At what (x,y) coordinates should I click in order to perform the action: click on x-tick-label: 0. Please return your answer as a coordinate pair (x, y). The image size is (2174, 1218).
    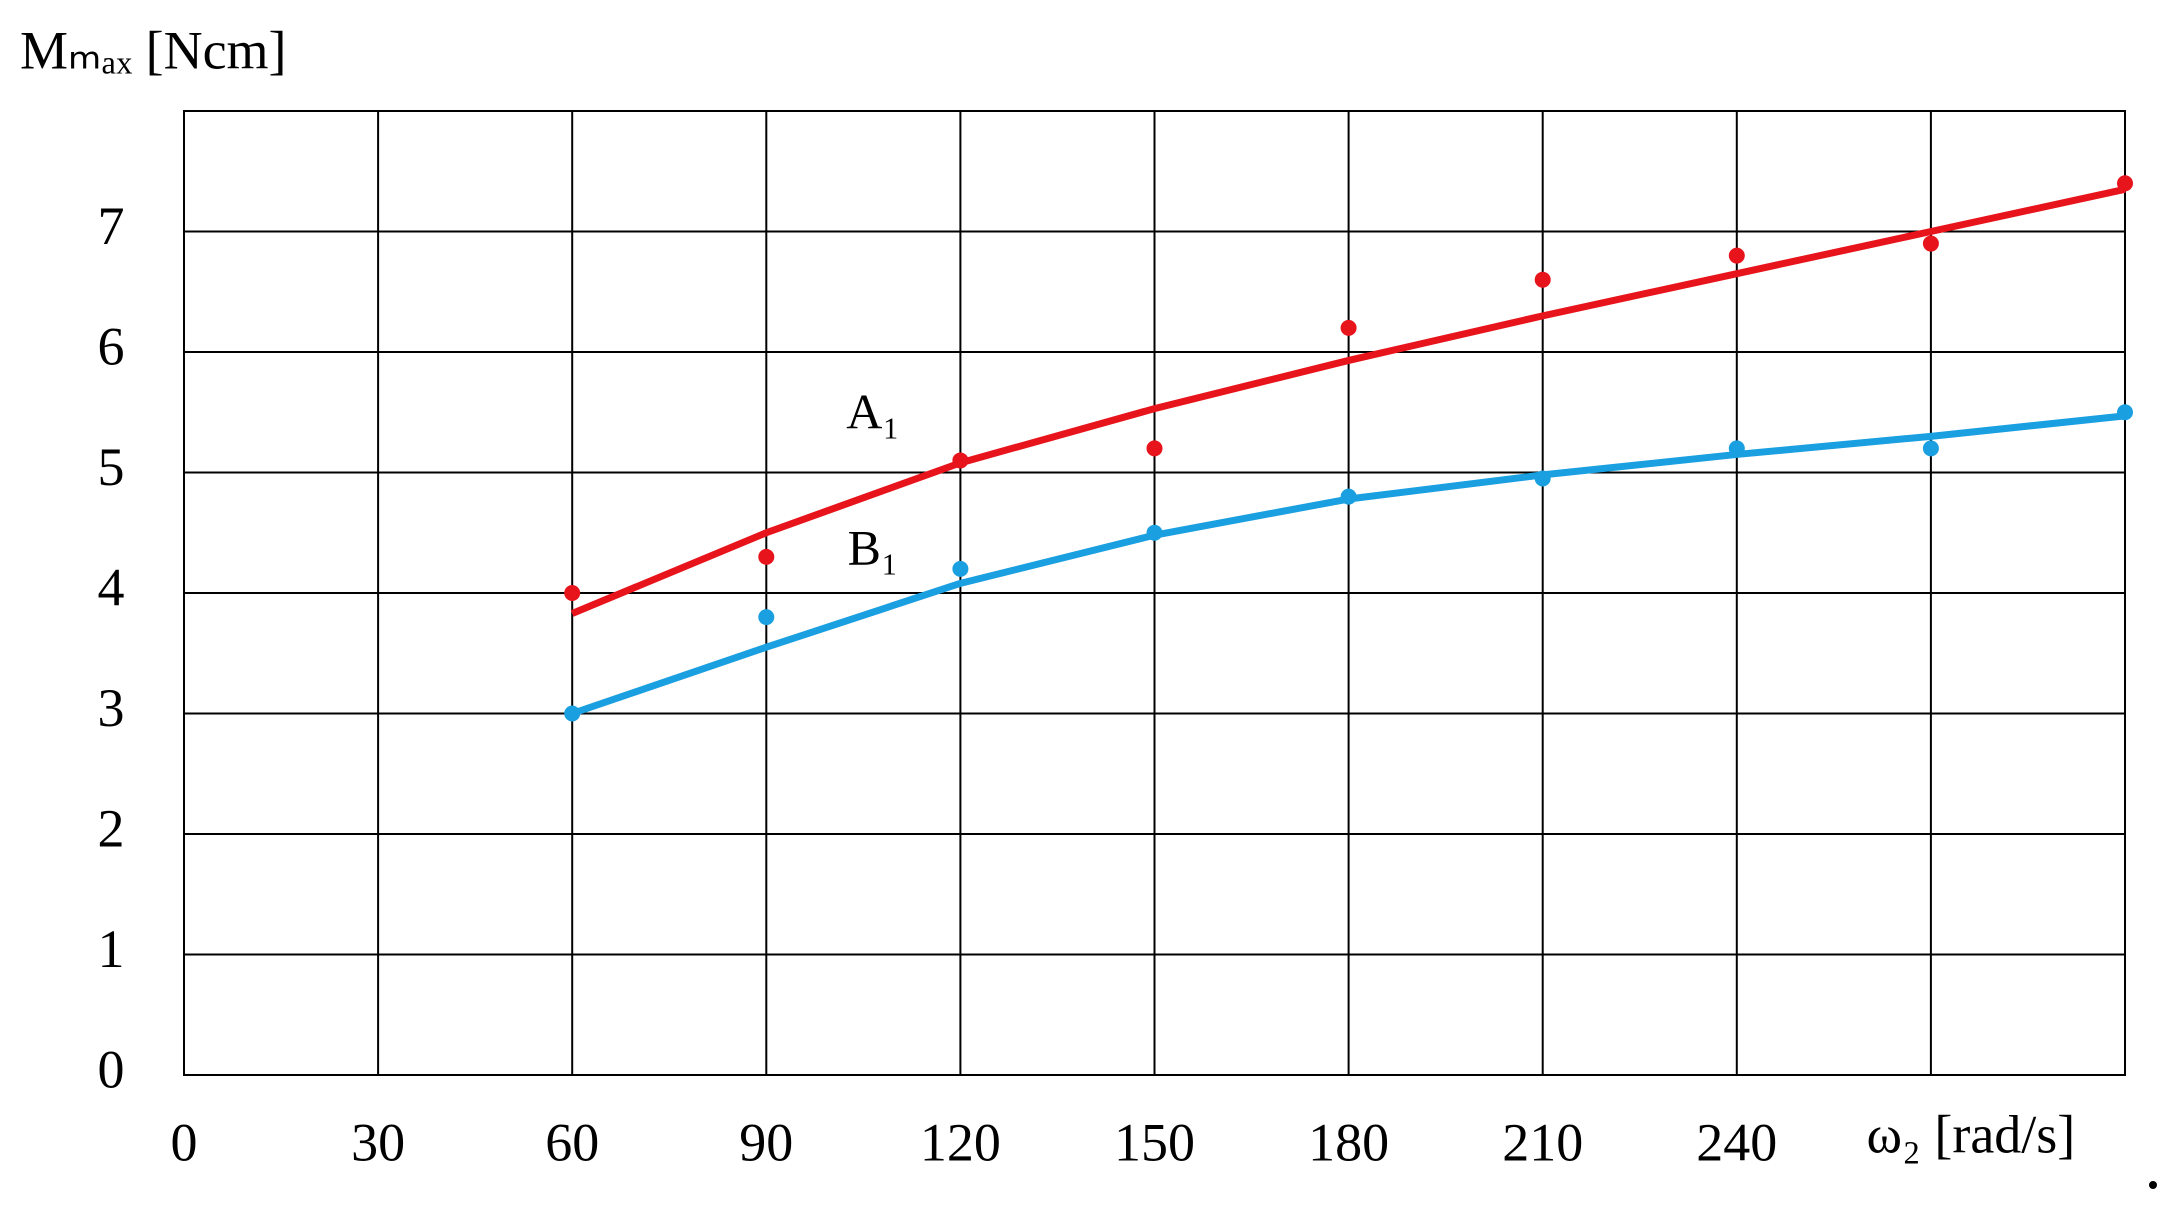
    Looking at the image, I should click on (184, 1142).